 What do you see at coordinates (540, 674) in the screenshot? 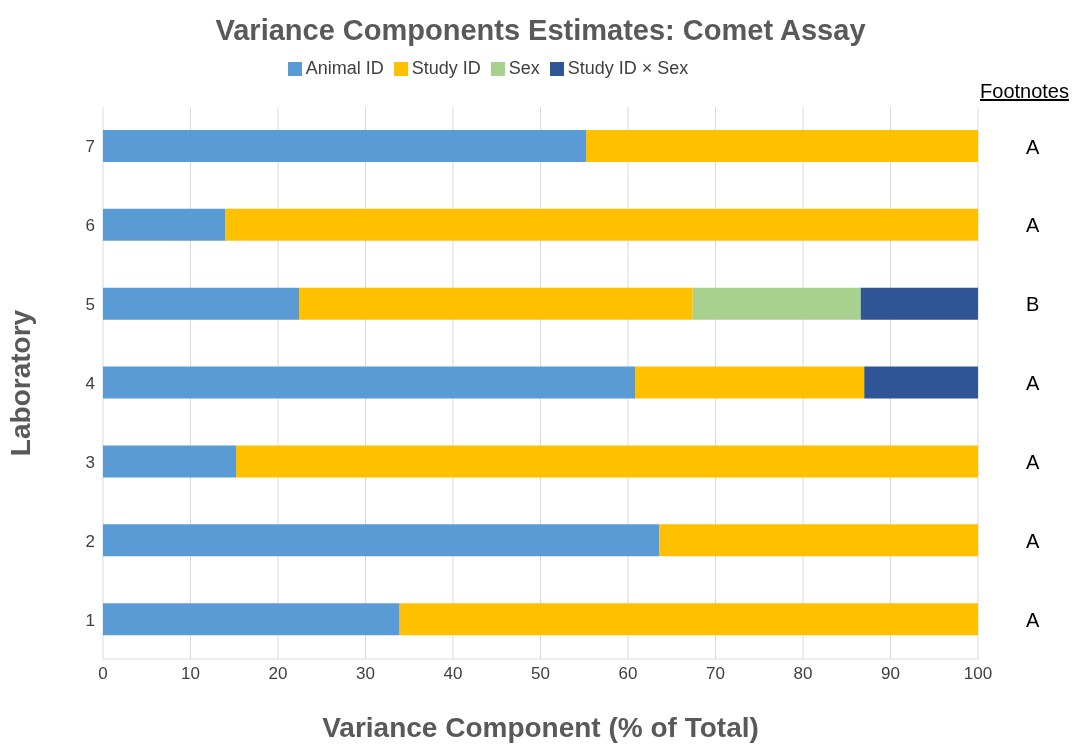
I see `x-tick-label: 50` at bounding box center [540, 674].